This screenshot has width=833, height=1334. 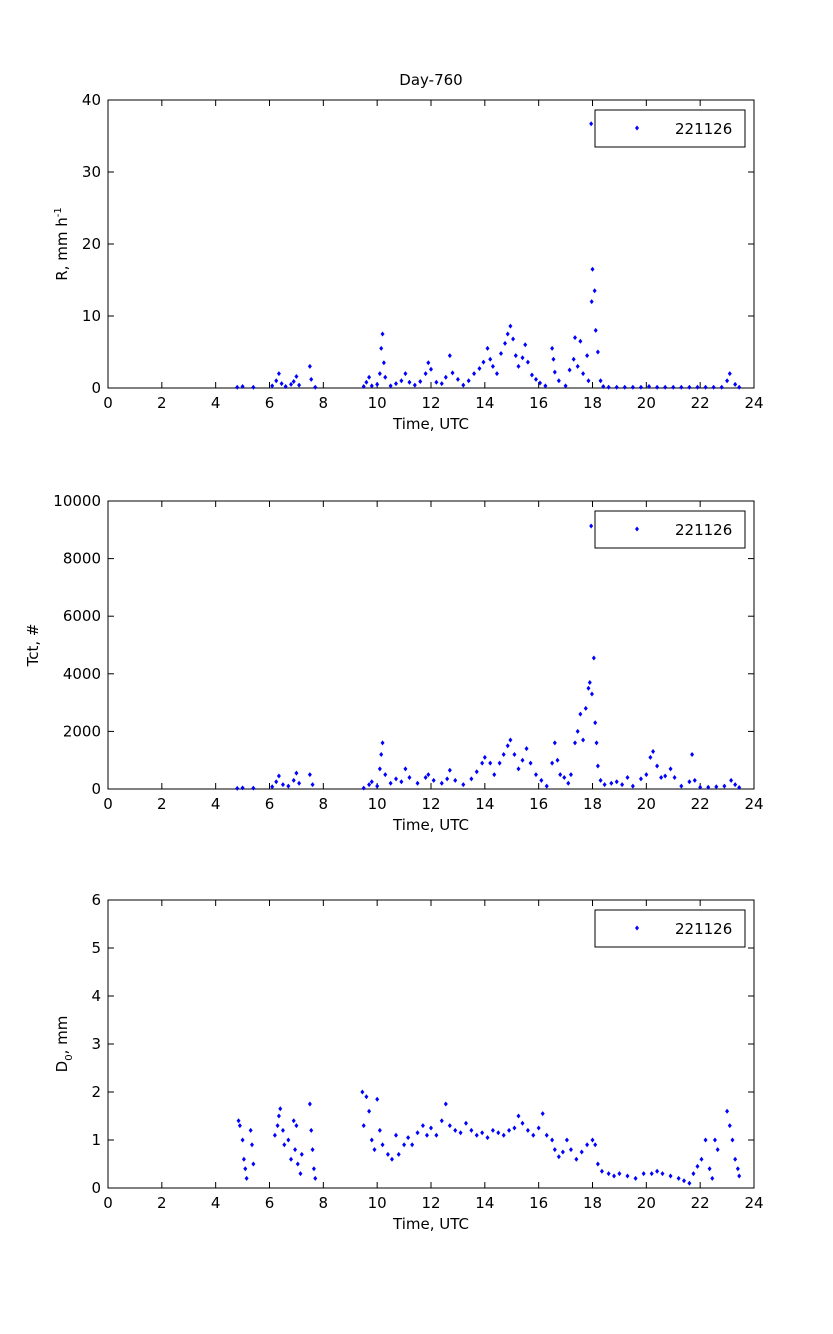 What do you see at coordinates (538, 1203) in the screenshot?
I see `x-tick-label: 16` at bounding box center [538, 1203].